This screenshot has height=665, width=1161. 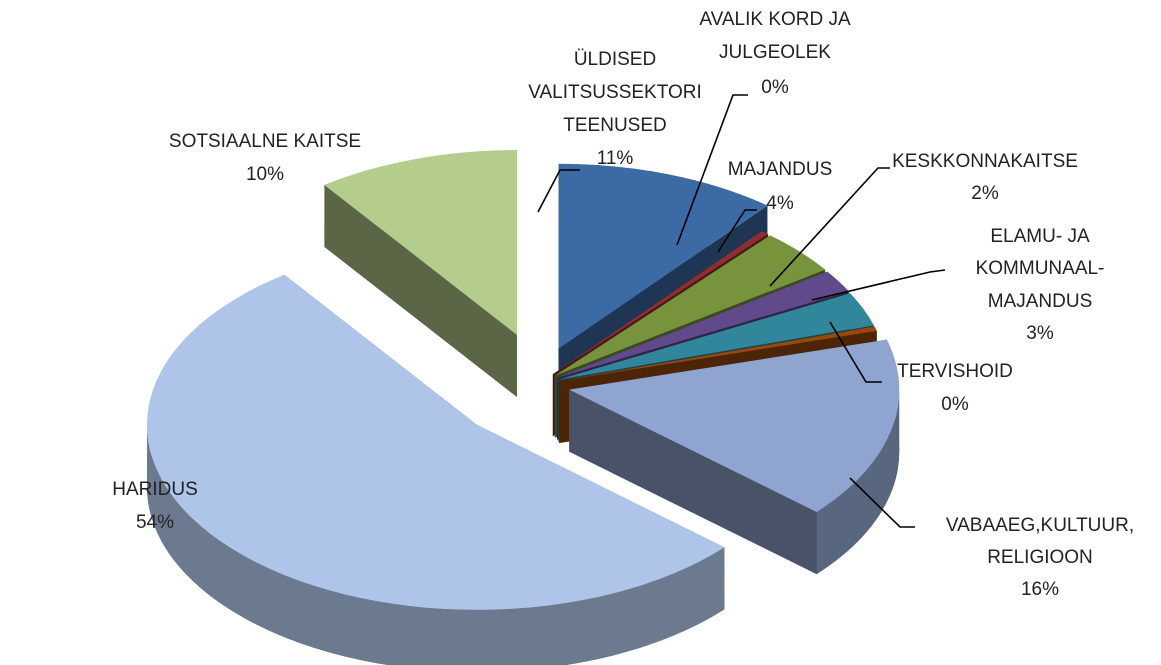 What do you see at coordinates (985, 193) in the screenshot?
I see `value-label: 2%` at bounding box center [985, 193].